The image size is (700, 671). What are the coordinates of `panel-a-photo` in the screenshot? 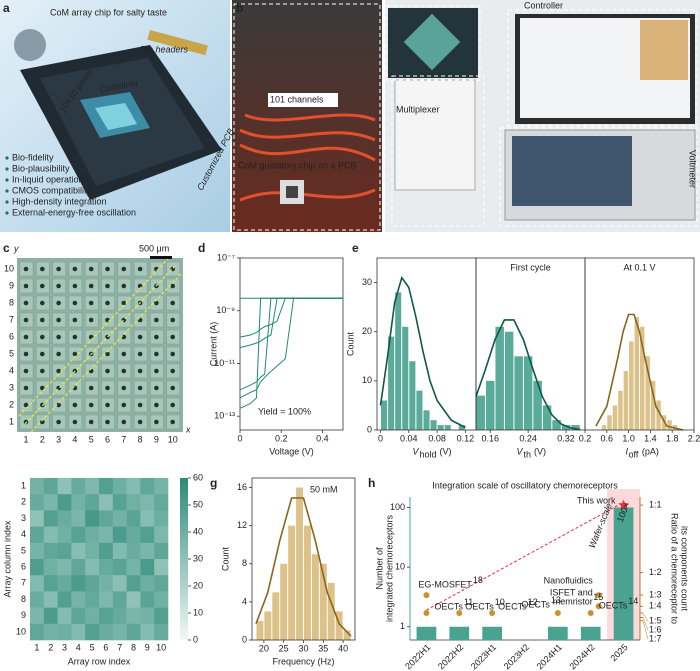 It's located at (115, 116).